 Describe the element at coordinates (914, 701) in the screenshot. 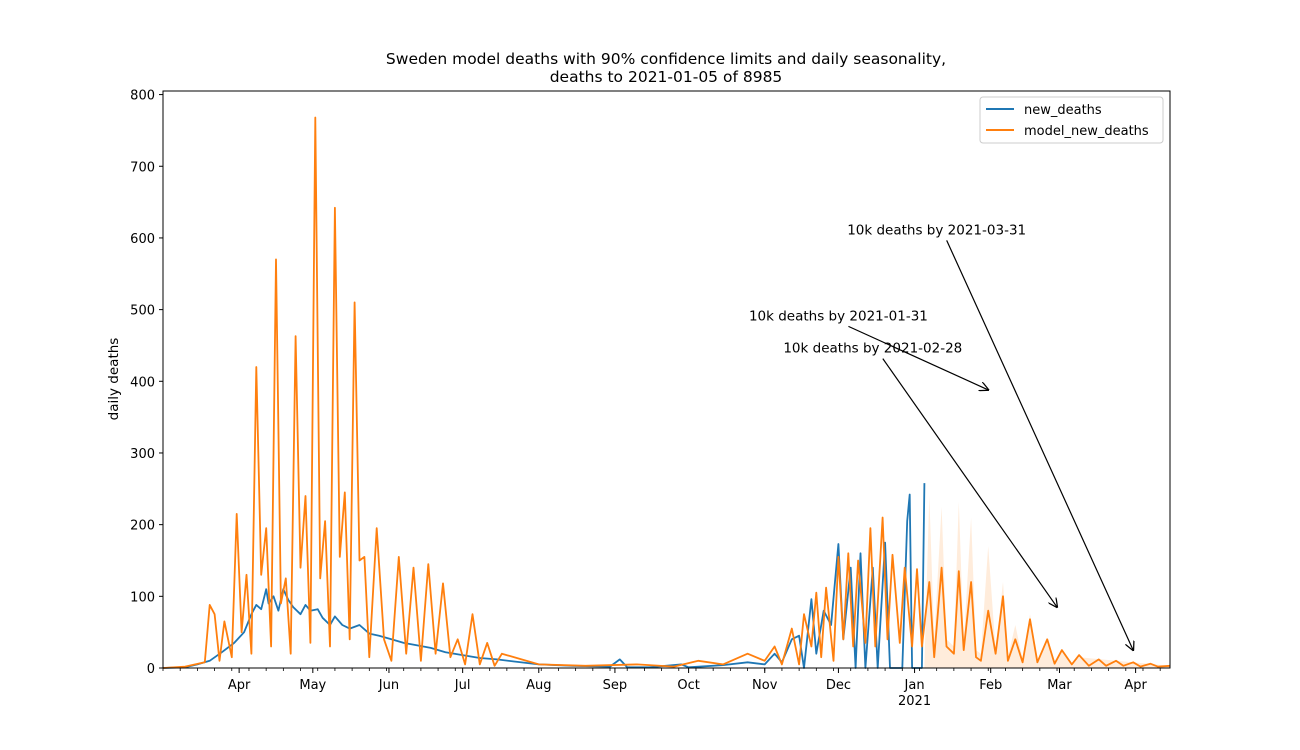

I see `x-year-label: 2021` at that location.